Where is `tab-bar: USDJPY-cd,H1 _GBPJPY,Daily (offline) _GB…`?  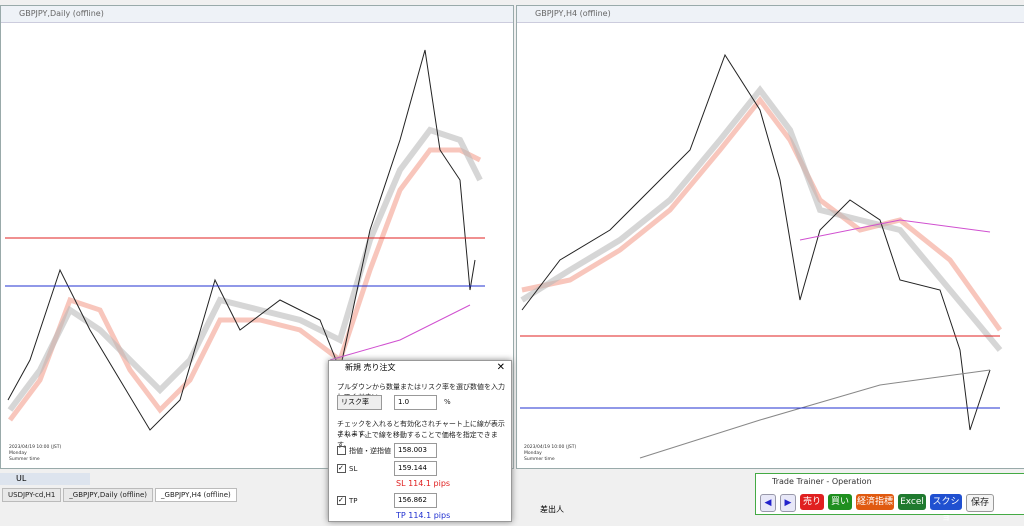 tab-bar: USDJPY-cd,H1 _GBPJPY,Daily (offline) _GB… is located at coordinates (119, 495).